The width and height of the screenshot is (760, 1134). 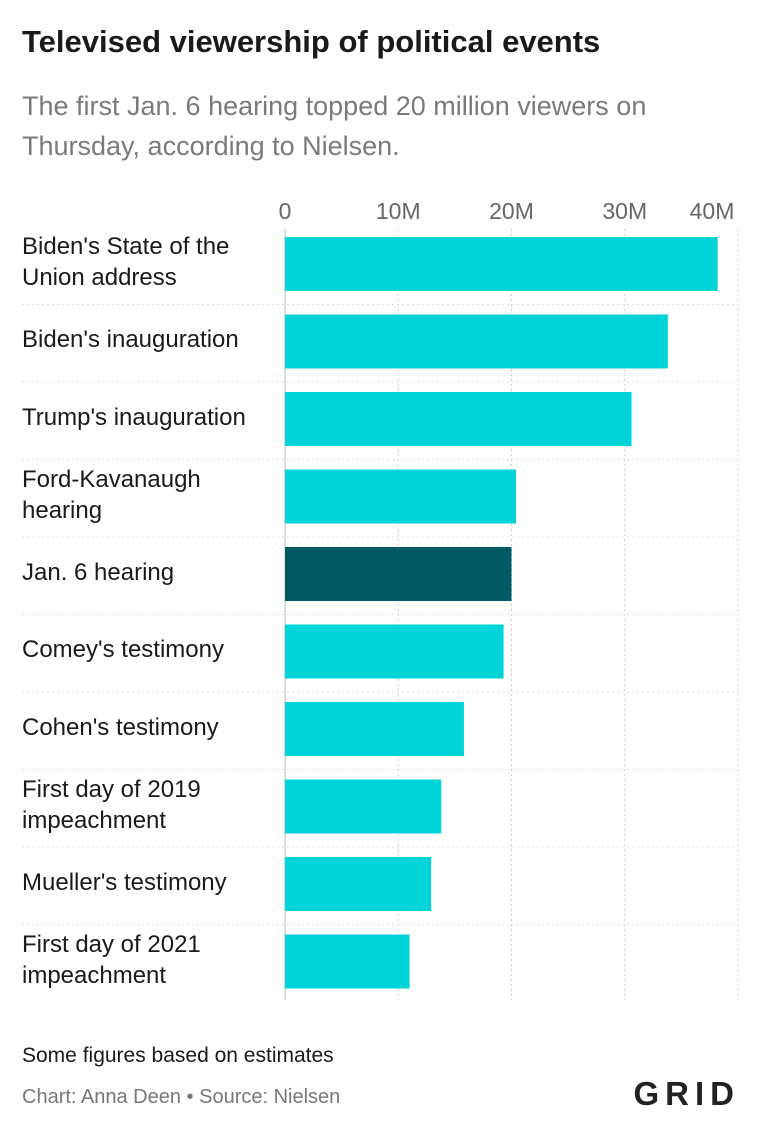 What do you see at coordinates (686, 1093) in the screenshot?
I see `grid-logo: GRID` at bounding box center [686, 1093].